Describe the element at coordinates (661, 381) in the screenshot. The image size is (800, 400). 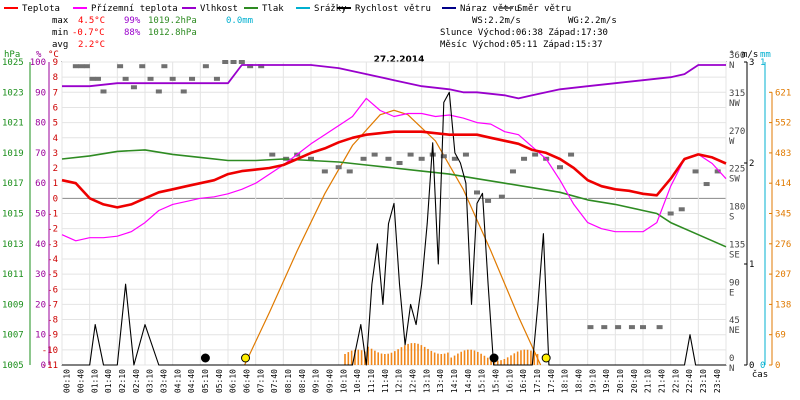
I see `x-tick-label: 21:40` at that location.